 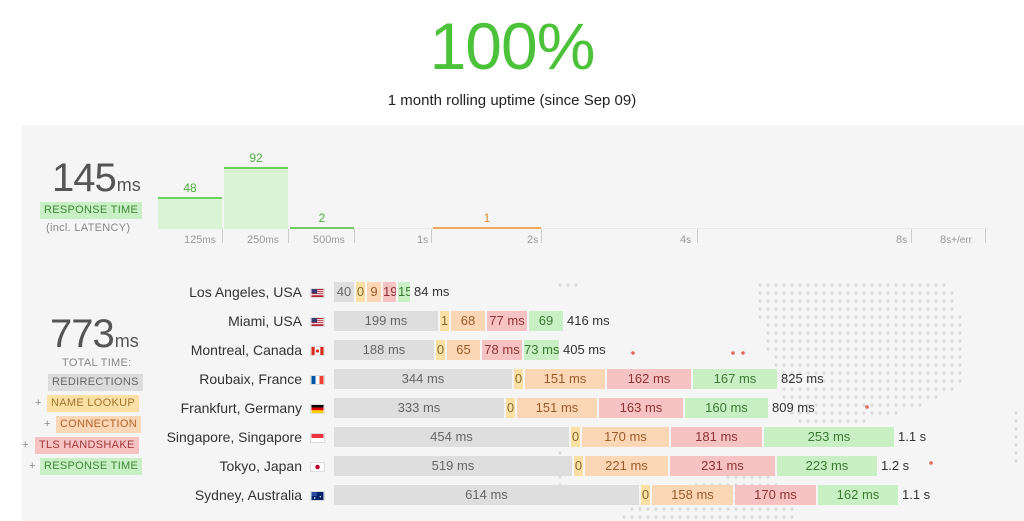 I want to click on segment-response-time: 15, so click(x=404, y=292).